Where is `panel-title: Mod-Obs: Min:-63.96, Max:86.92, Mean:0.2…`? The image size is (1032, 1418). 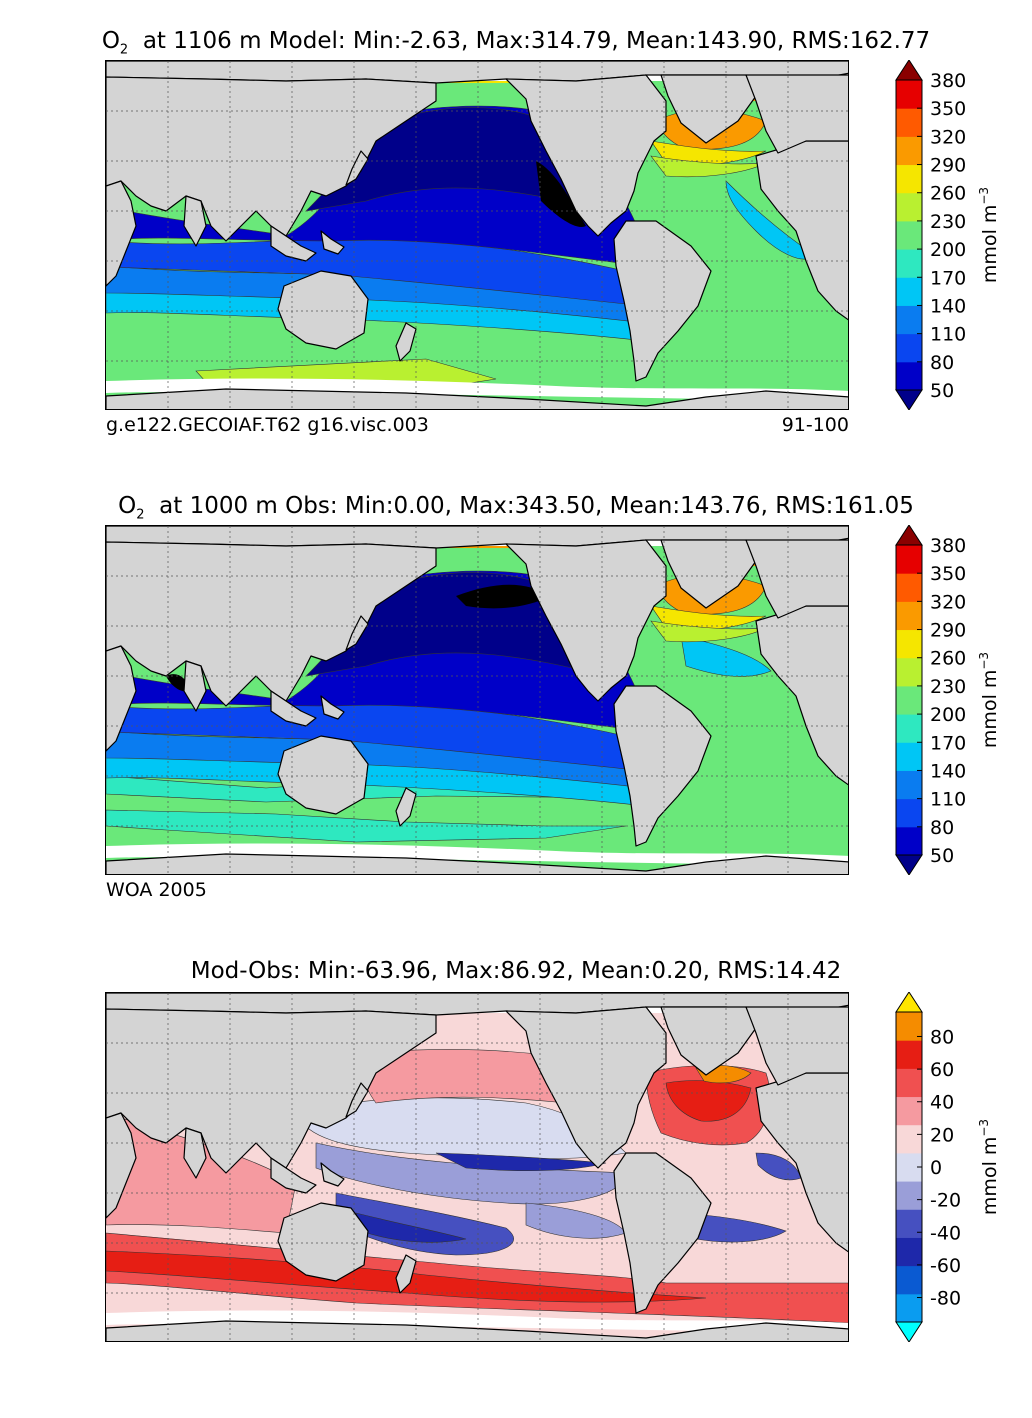
panel-title: Mod-Obs: Min:-63.96, Max:86.92, Mean:0.2… is located at coordinates (516, 971).